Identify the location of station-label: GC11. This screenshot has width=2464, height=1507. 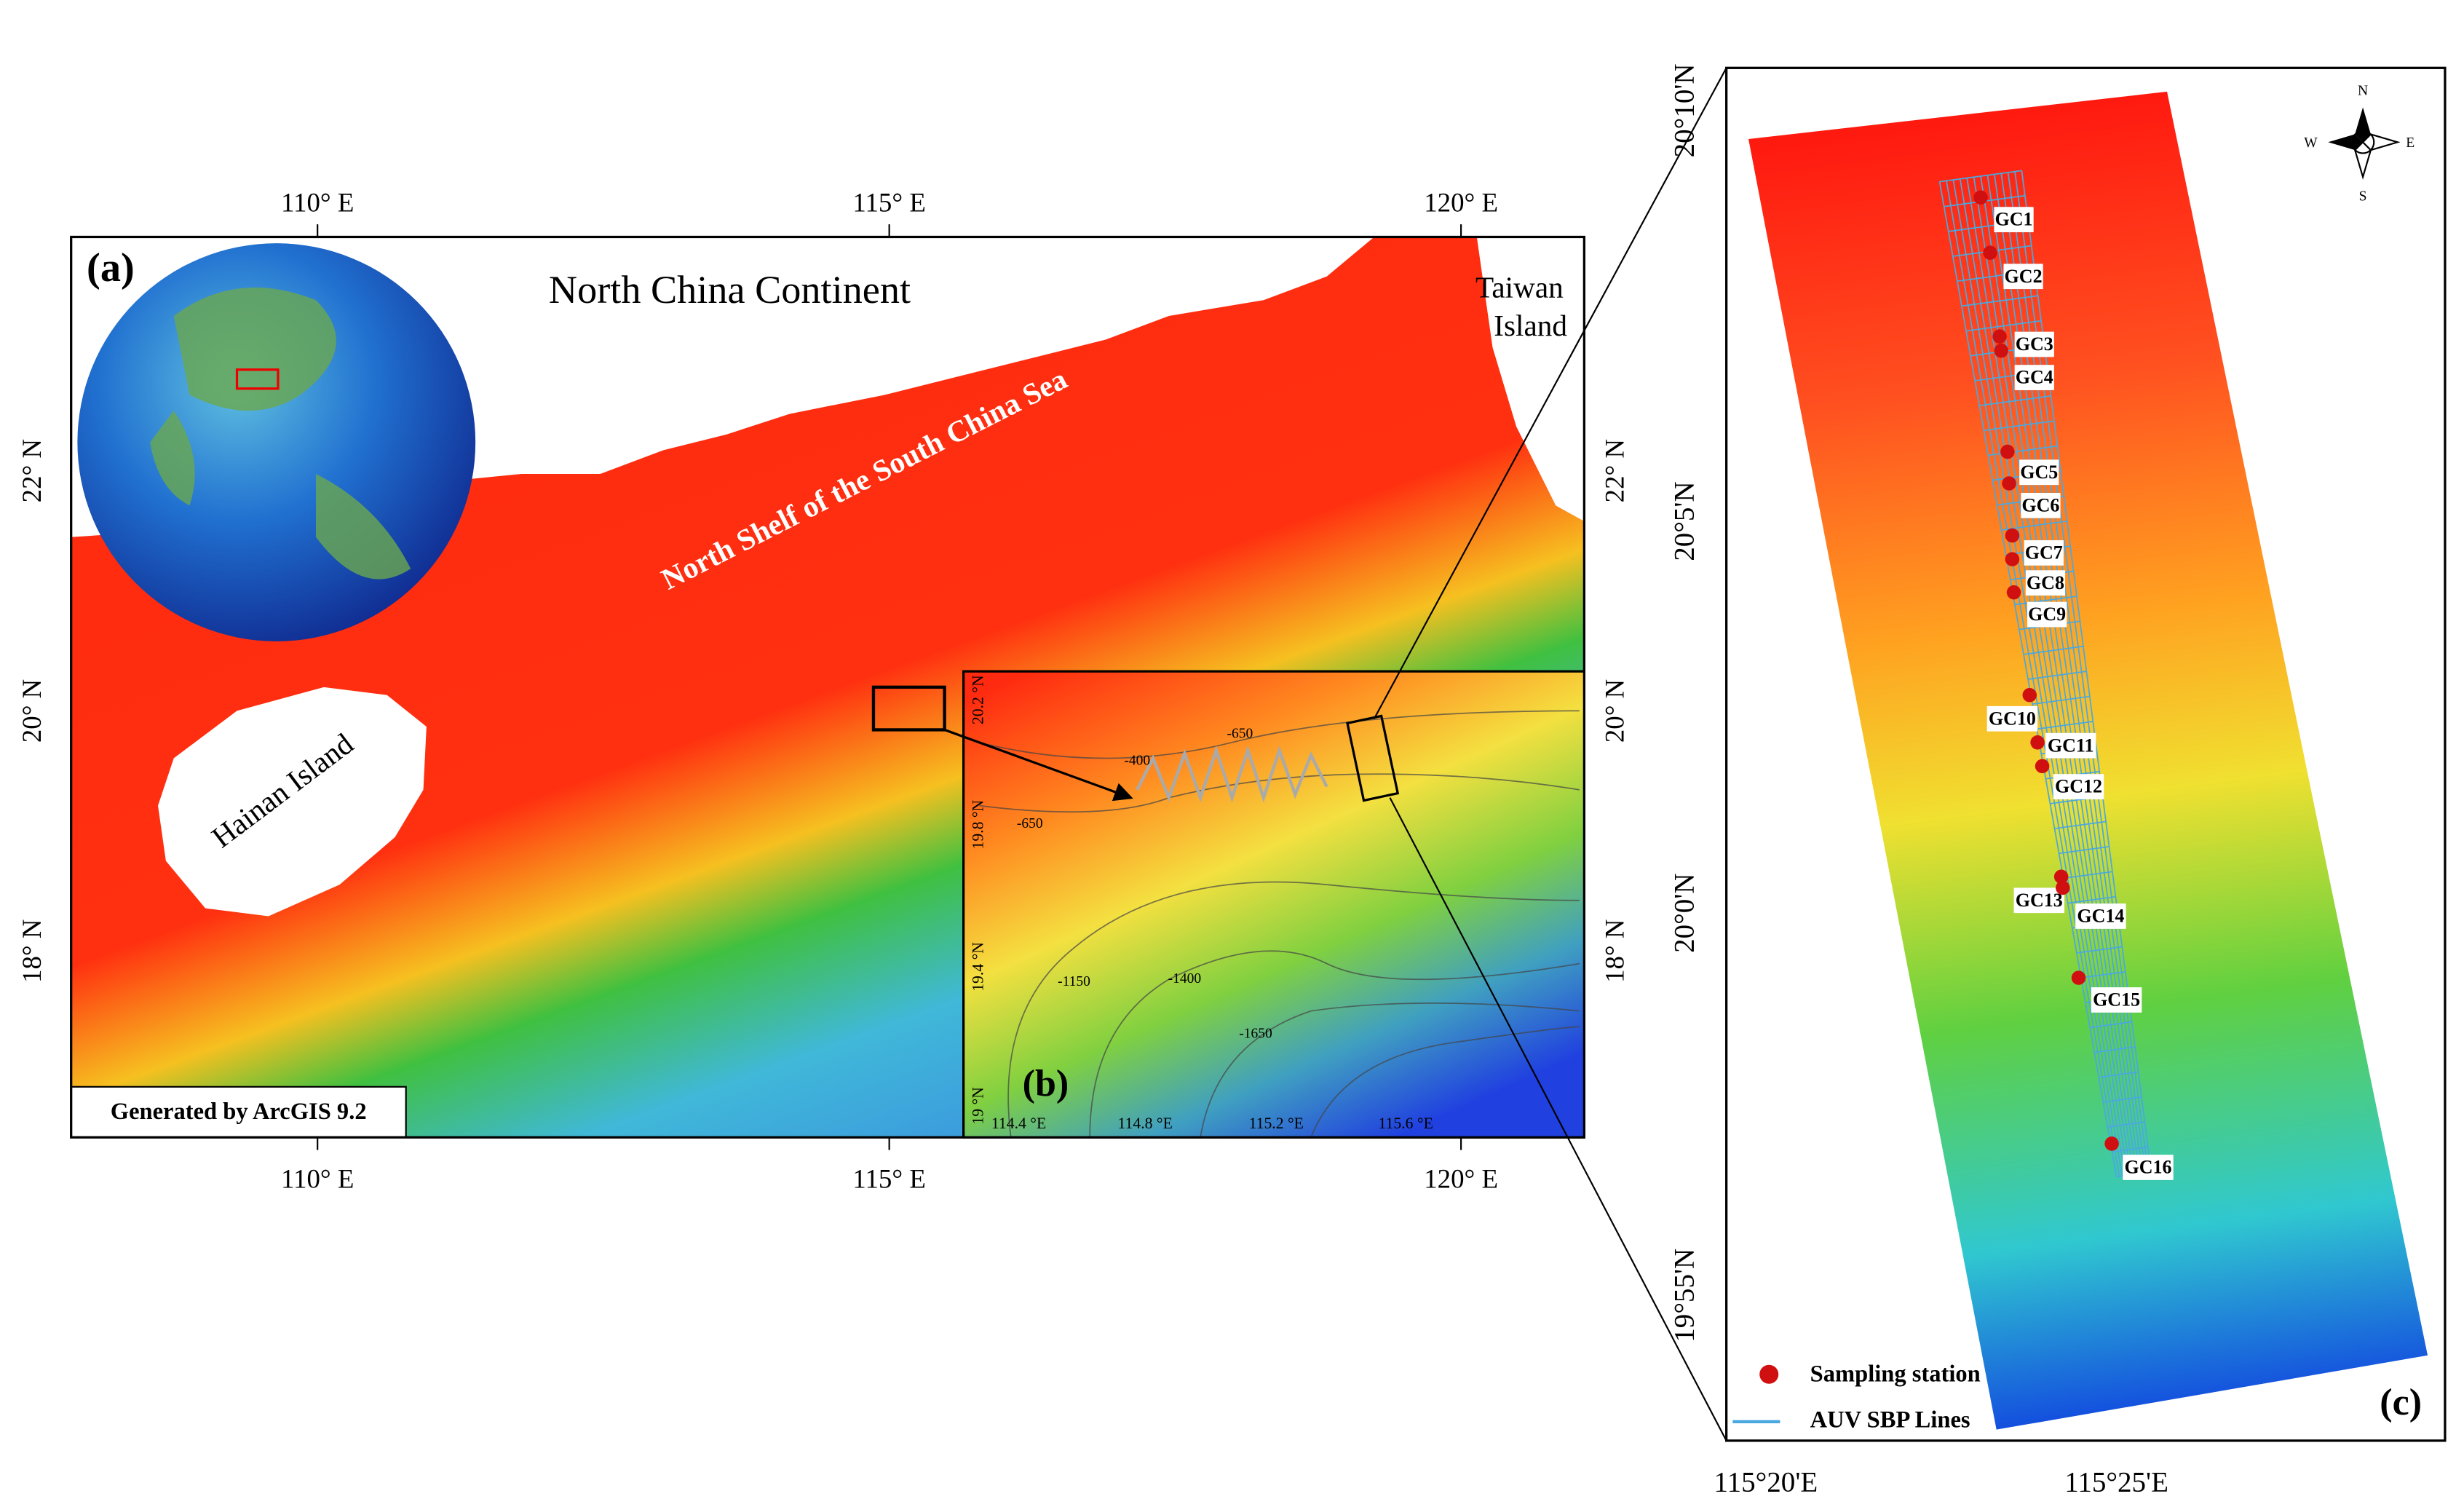
(2071, 745).